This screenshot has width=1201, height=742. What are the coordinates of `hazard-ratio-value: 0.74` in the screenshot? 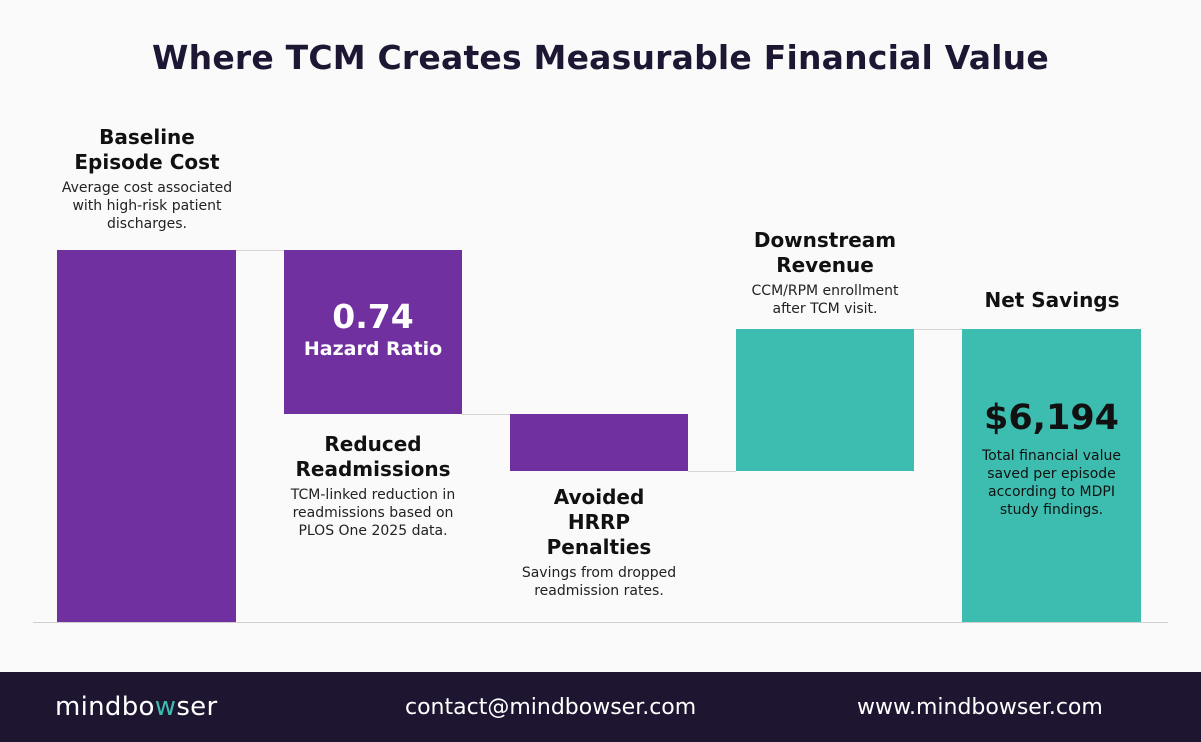 It's located at (373, 316).